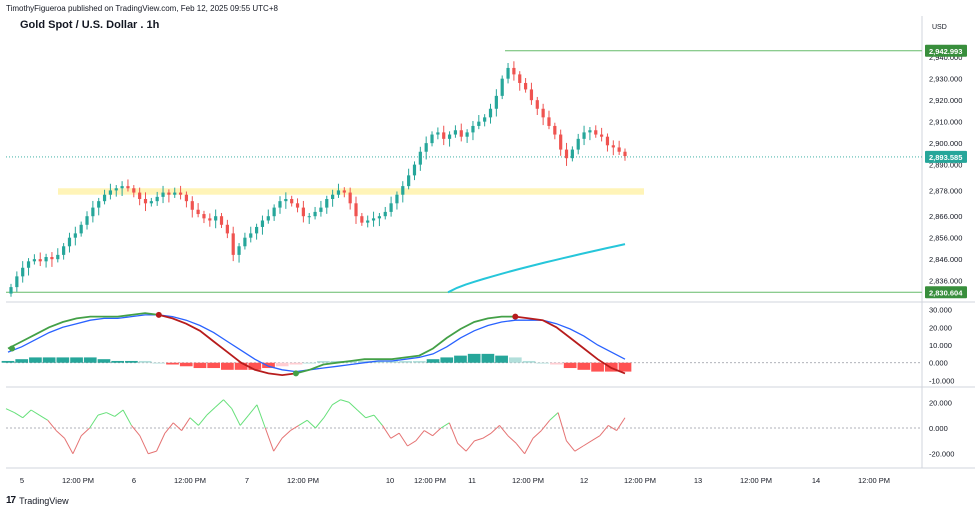  I want to click on time-tick-label: 5, so click(22, 480).